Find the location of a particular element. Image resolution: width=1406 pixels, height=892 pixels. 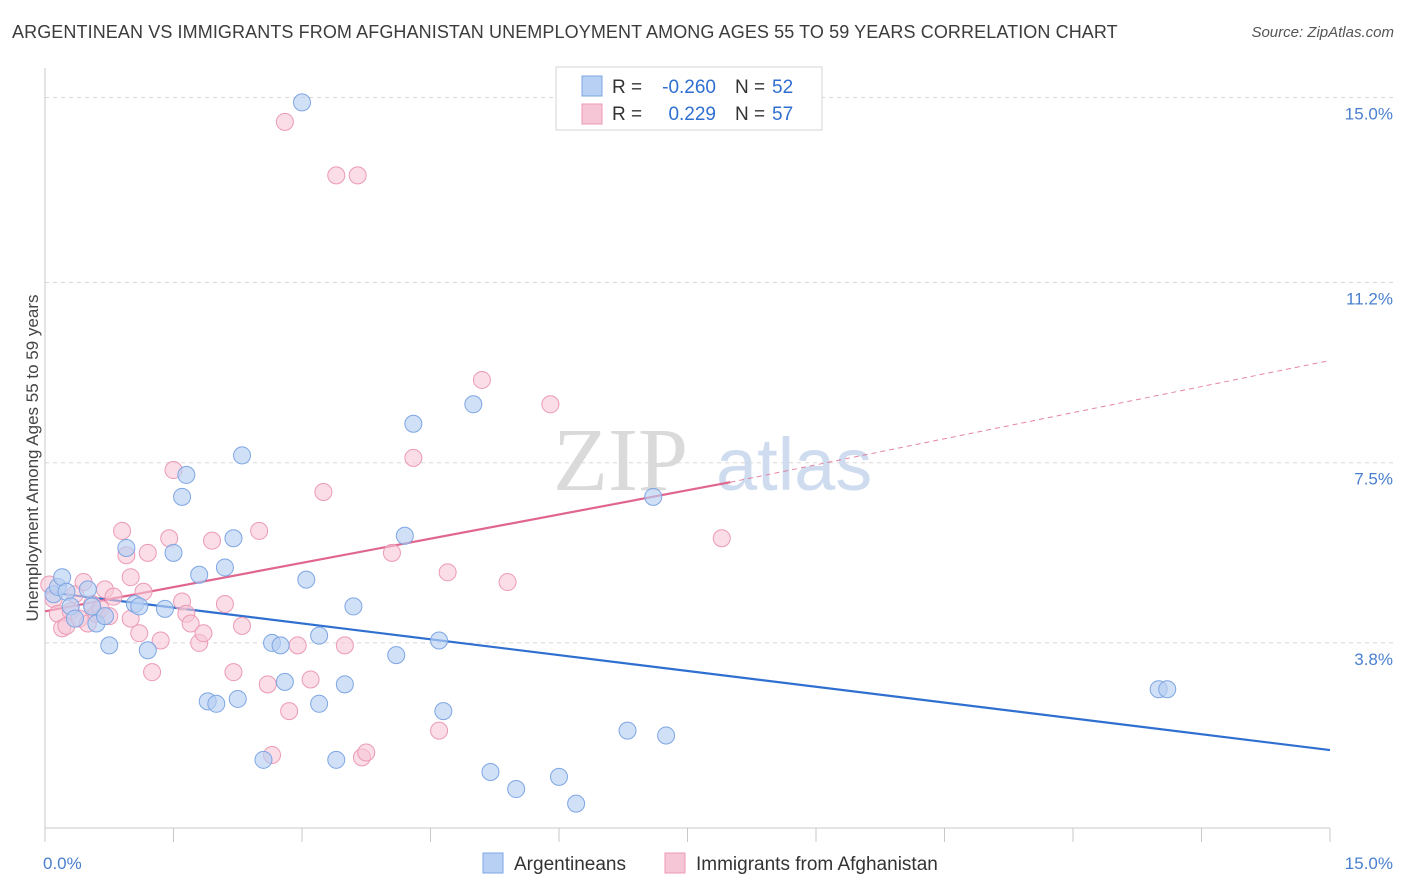

trend-line-afghanistan-extension is located at coordinates (1030, 421).